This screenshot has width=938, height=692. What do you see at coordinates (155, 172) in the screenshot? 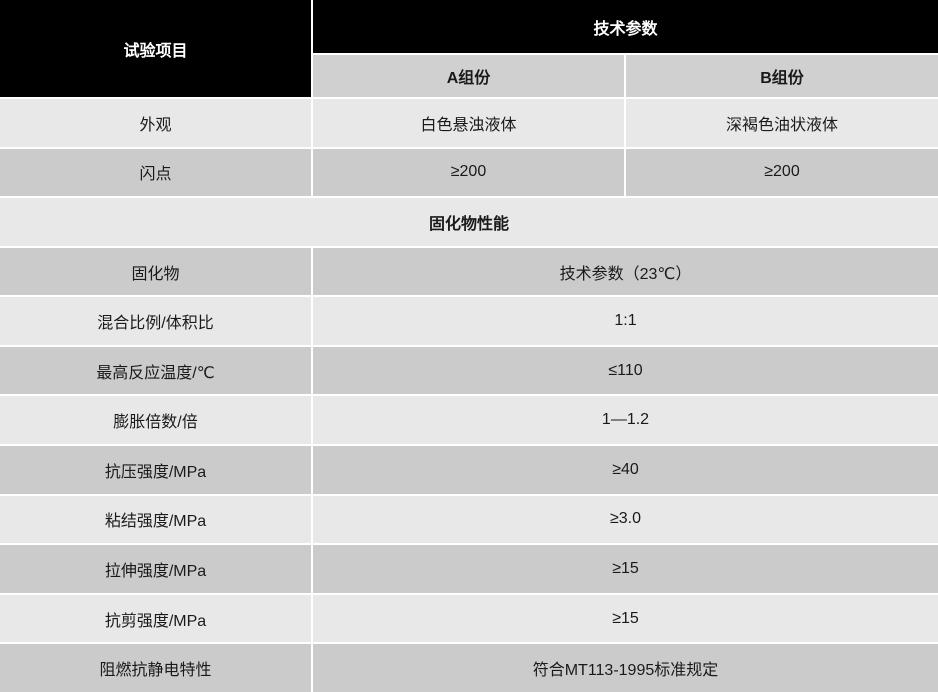
I see `row-label-flash-point: 闪点` at bounding box center [155, 172].